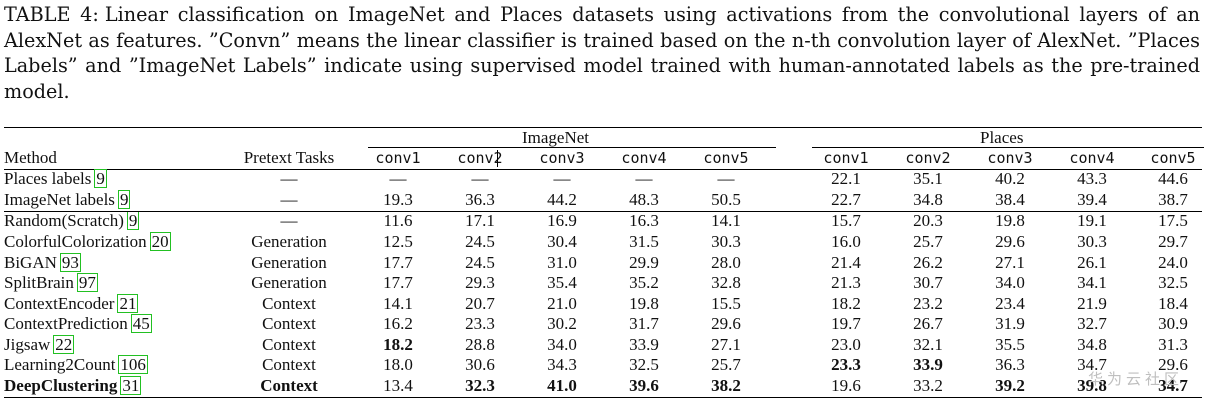  What do you see at coordinates (1010, 385) in the screenshot?
I see `places-conv3-cell: 39.2` at bounding box center [1010, 385].